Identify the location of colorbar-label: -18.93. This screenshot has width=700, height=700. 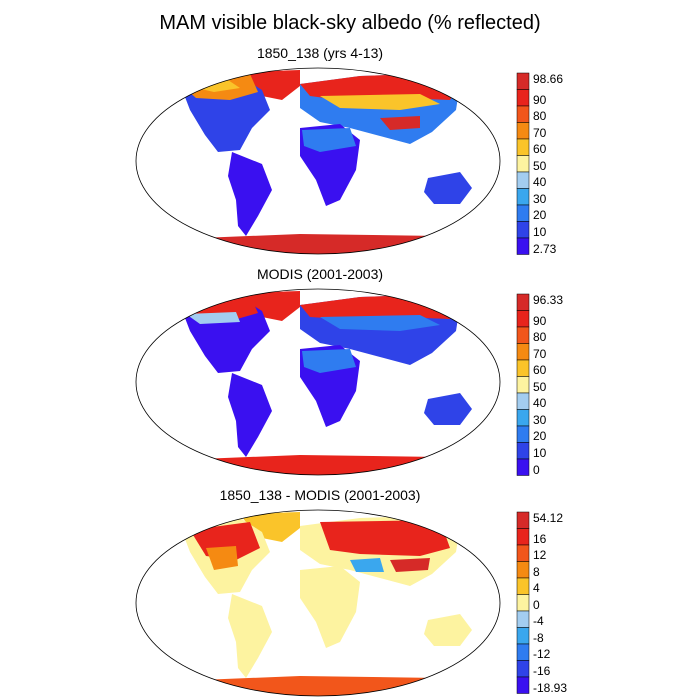
(550, 687).